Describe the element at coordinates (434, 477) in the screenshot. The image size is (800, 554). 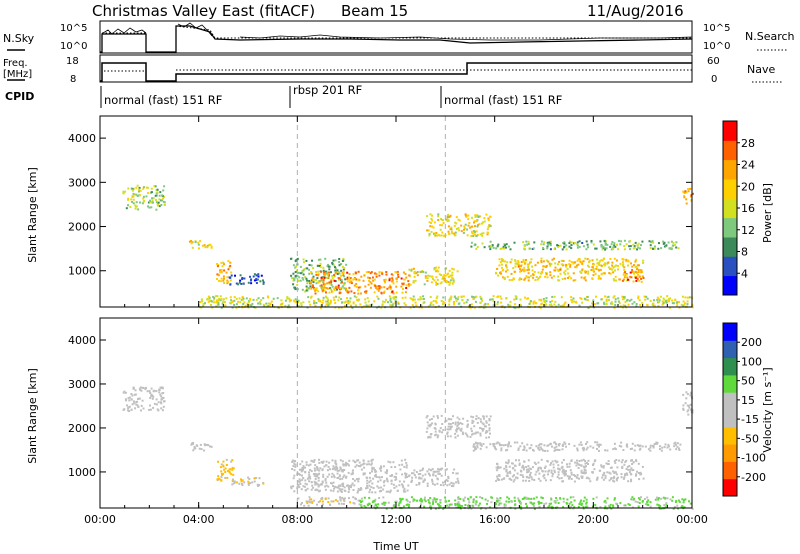
I see `velocity-region` at that location.